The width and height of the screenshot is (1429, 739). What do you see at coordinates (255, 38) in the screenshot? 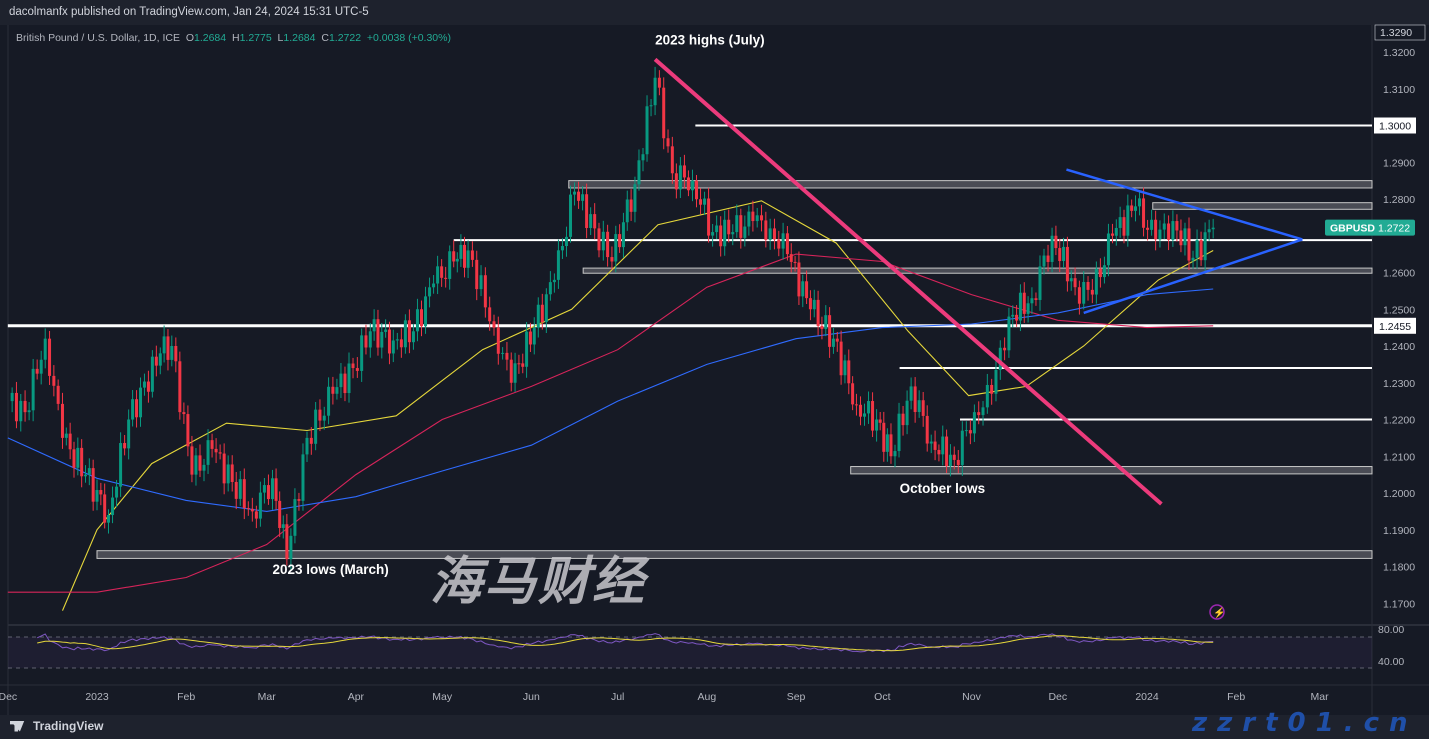
I see `high-value: 1.2775` at bounding box center [255, 38].